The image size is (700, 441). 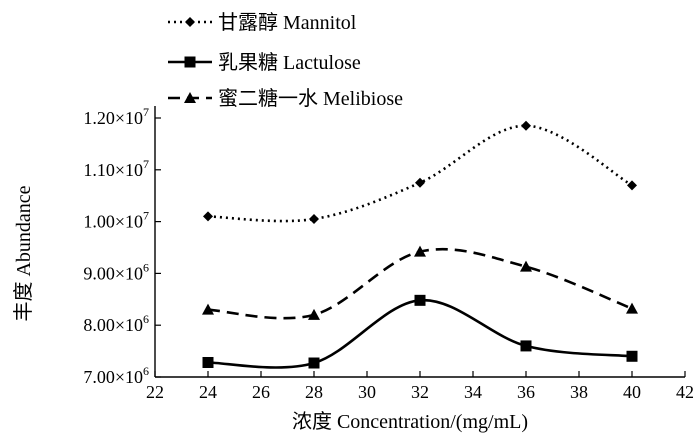 What do you see at coordinates (116, 168) in the screenshot?
I see `y-tick-label: 1.10×10⁷` at bounding box center [116, 168].